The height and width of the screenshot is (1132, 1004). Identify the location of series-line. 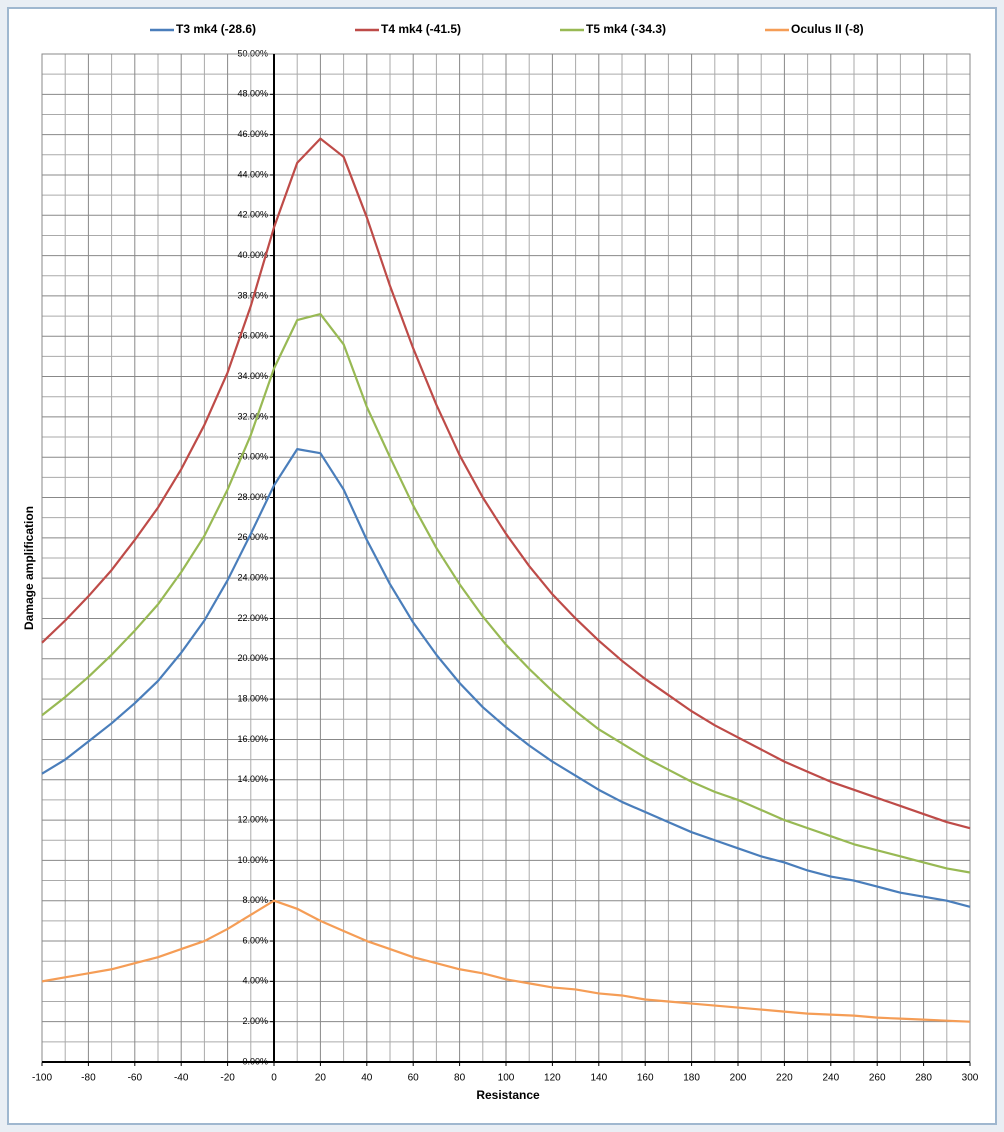
(506, 961).